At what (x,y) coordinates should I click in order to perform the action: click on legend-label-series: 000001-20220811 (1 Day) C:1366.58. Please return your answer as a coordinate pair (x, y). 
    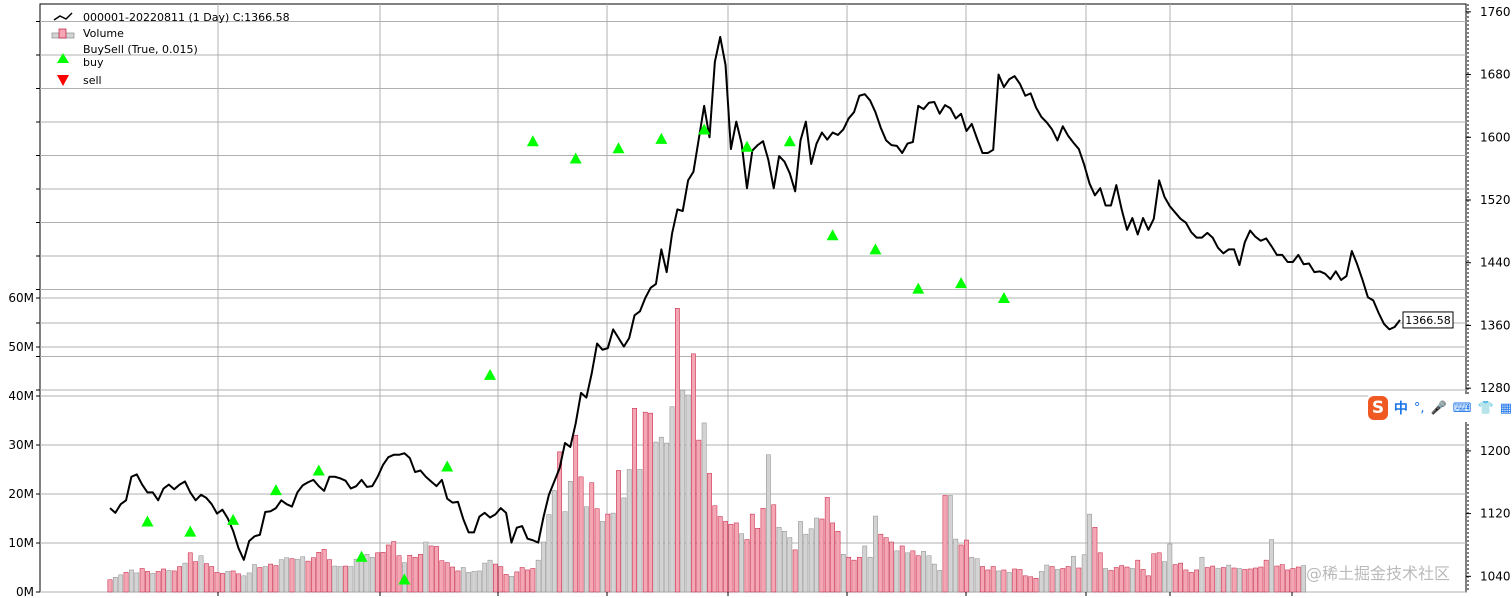
    Looking at the image, I should click on (186, 17).